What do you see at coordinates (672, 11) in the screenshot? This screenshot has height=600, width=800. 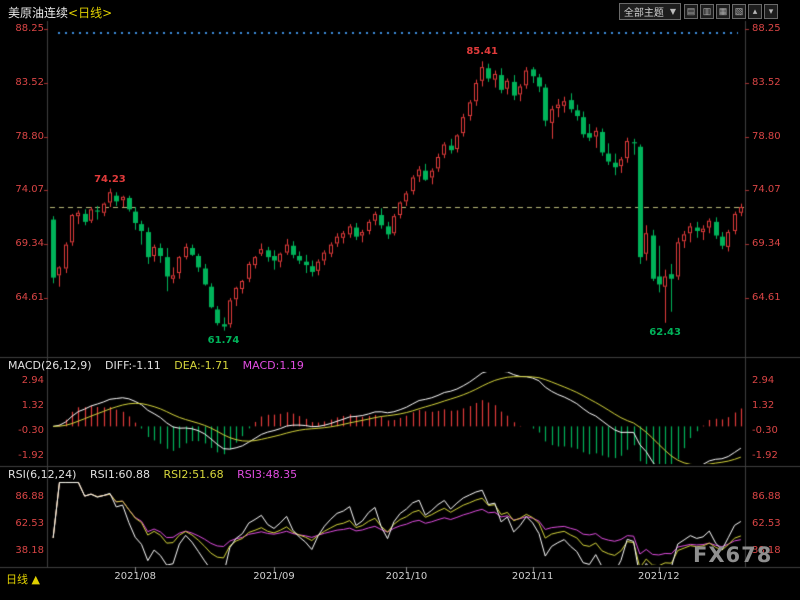 I see `chevron-down-icon: ▼` at bounding box center [672, 11].